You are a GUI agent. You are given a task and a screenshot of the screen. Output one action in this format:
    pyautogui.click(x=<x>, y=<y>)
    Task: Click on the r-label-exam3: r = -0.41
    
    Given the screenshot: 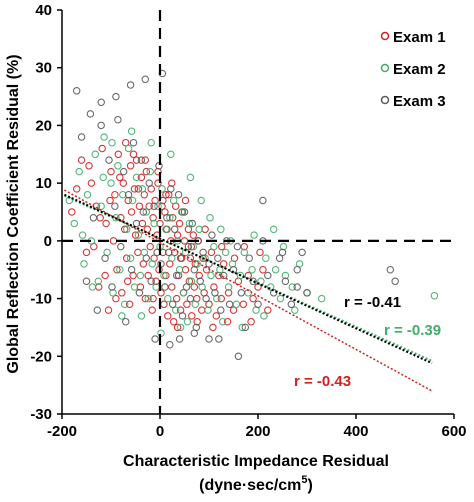 What is the action you would take?
    pyautogui.click(x=372, y=302)
    